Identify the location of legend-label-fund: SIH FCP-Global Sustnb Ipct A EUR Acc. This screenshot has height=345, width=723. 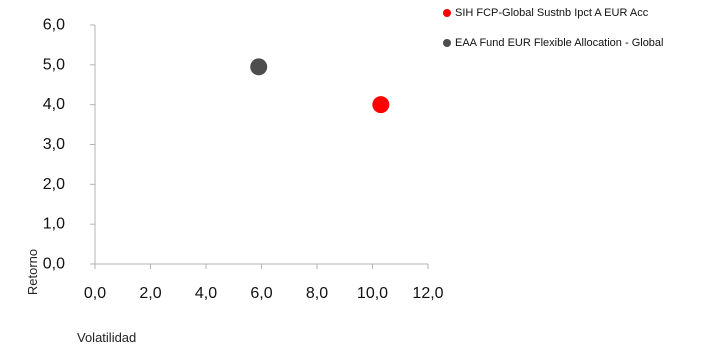
(551, 13).